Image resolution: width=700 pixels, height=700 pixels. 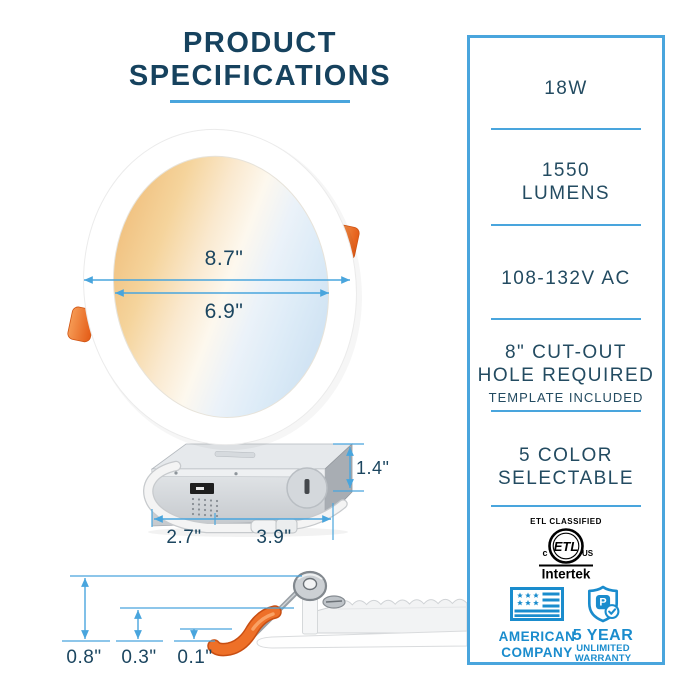 What do you see at coordinates (537, 623) in the screenshot?
I see `american-company-badge: AMERICAN COMPANY` at bounding box center [537, 623].